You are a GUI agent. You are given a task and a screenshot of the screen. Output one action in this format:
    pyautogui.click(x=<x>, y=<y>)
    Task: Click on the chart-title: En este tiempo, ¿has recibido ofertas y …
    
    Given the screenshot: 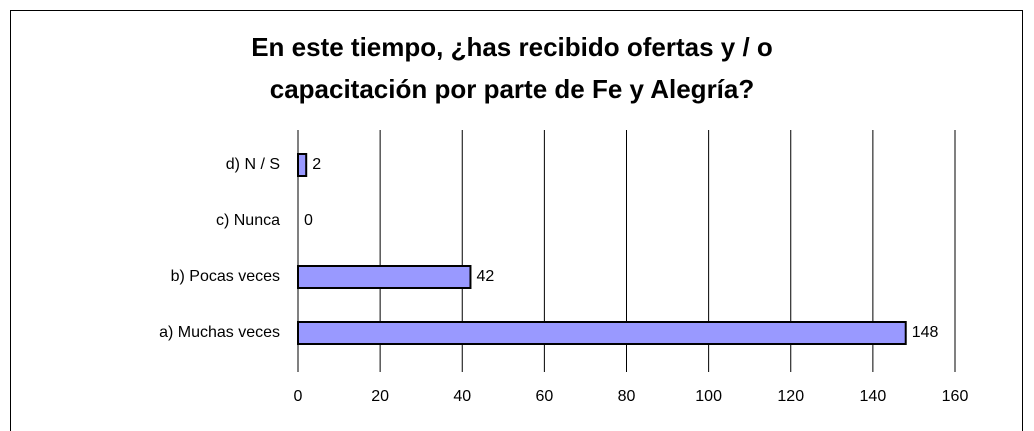 What is the action you would take?
    pyautogui.click(x=512, y=47)
    